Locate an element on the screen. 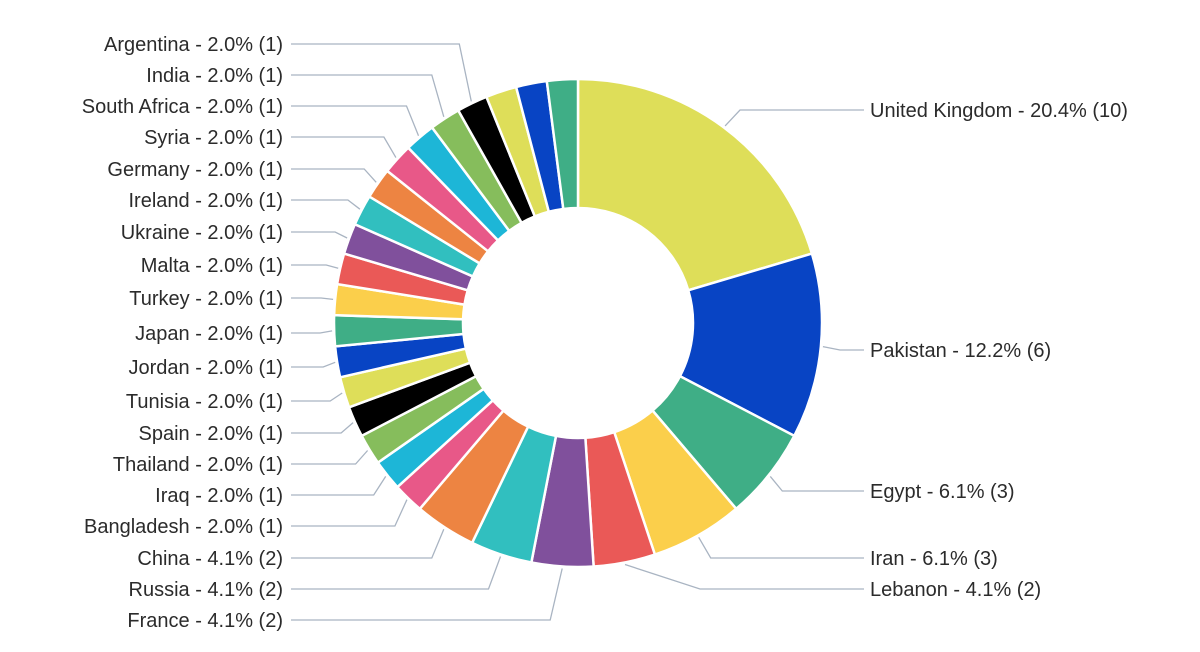 This screenshot has width=1200, height=652. label-lebanon: Lebanon - 4.1% (2) is located at coordinates (955, 590).